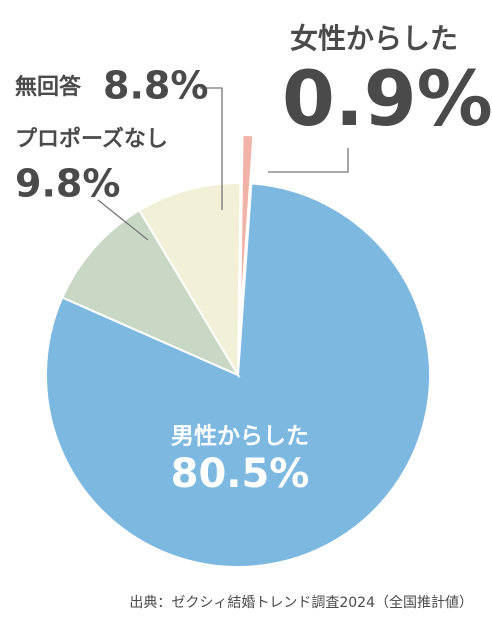 Image resolution: width=492 pixels, height=623 pixels. Describe the element at coordinates (240, 437) in the screenshot. I see `slice-label: 男性からした` at that location.